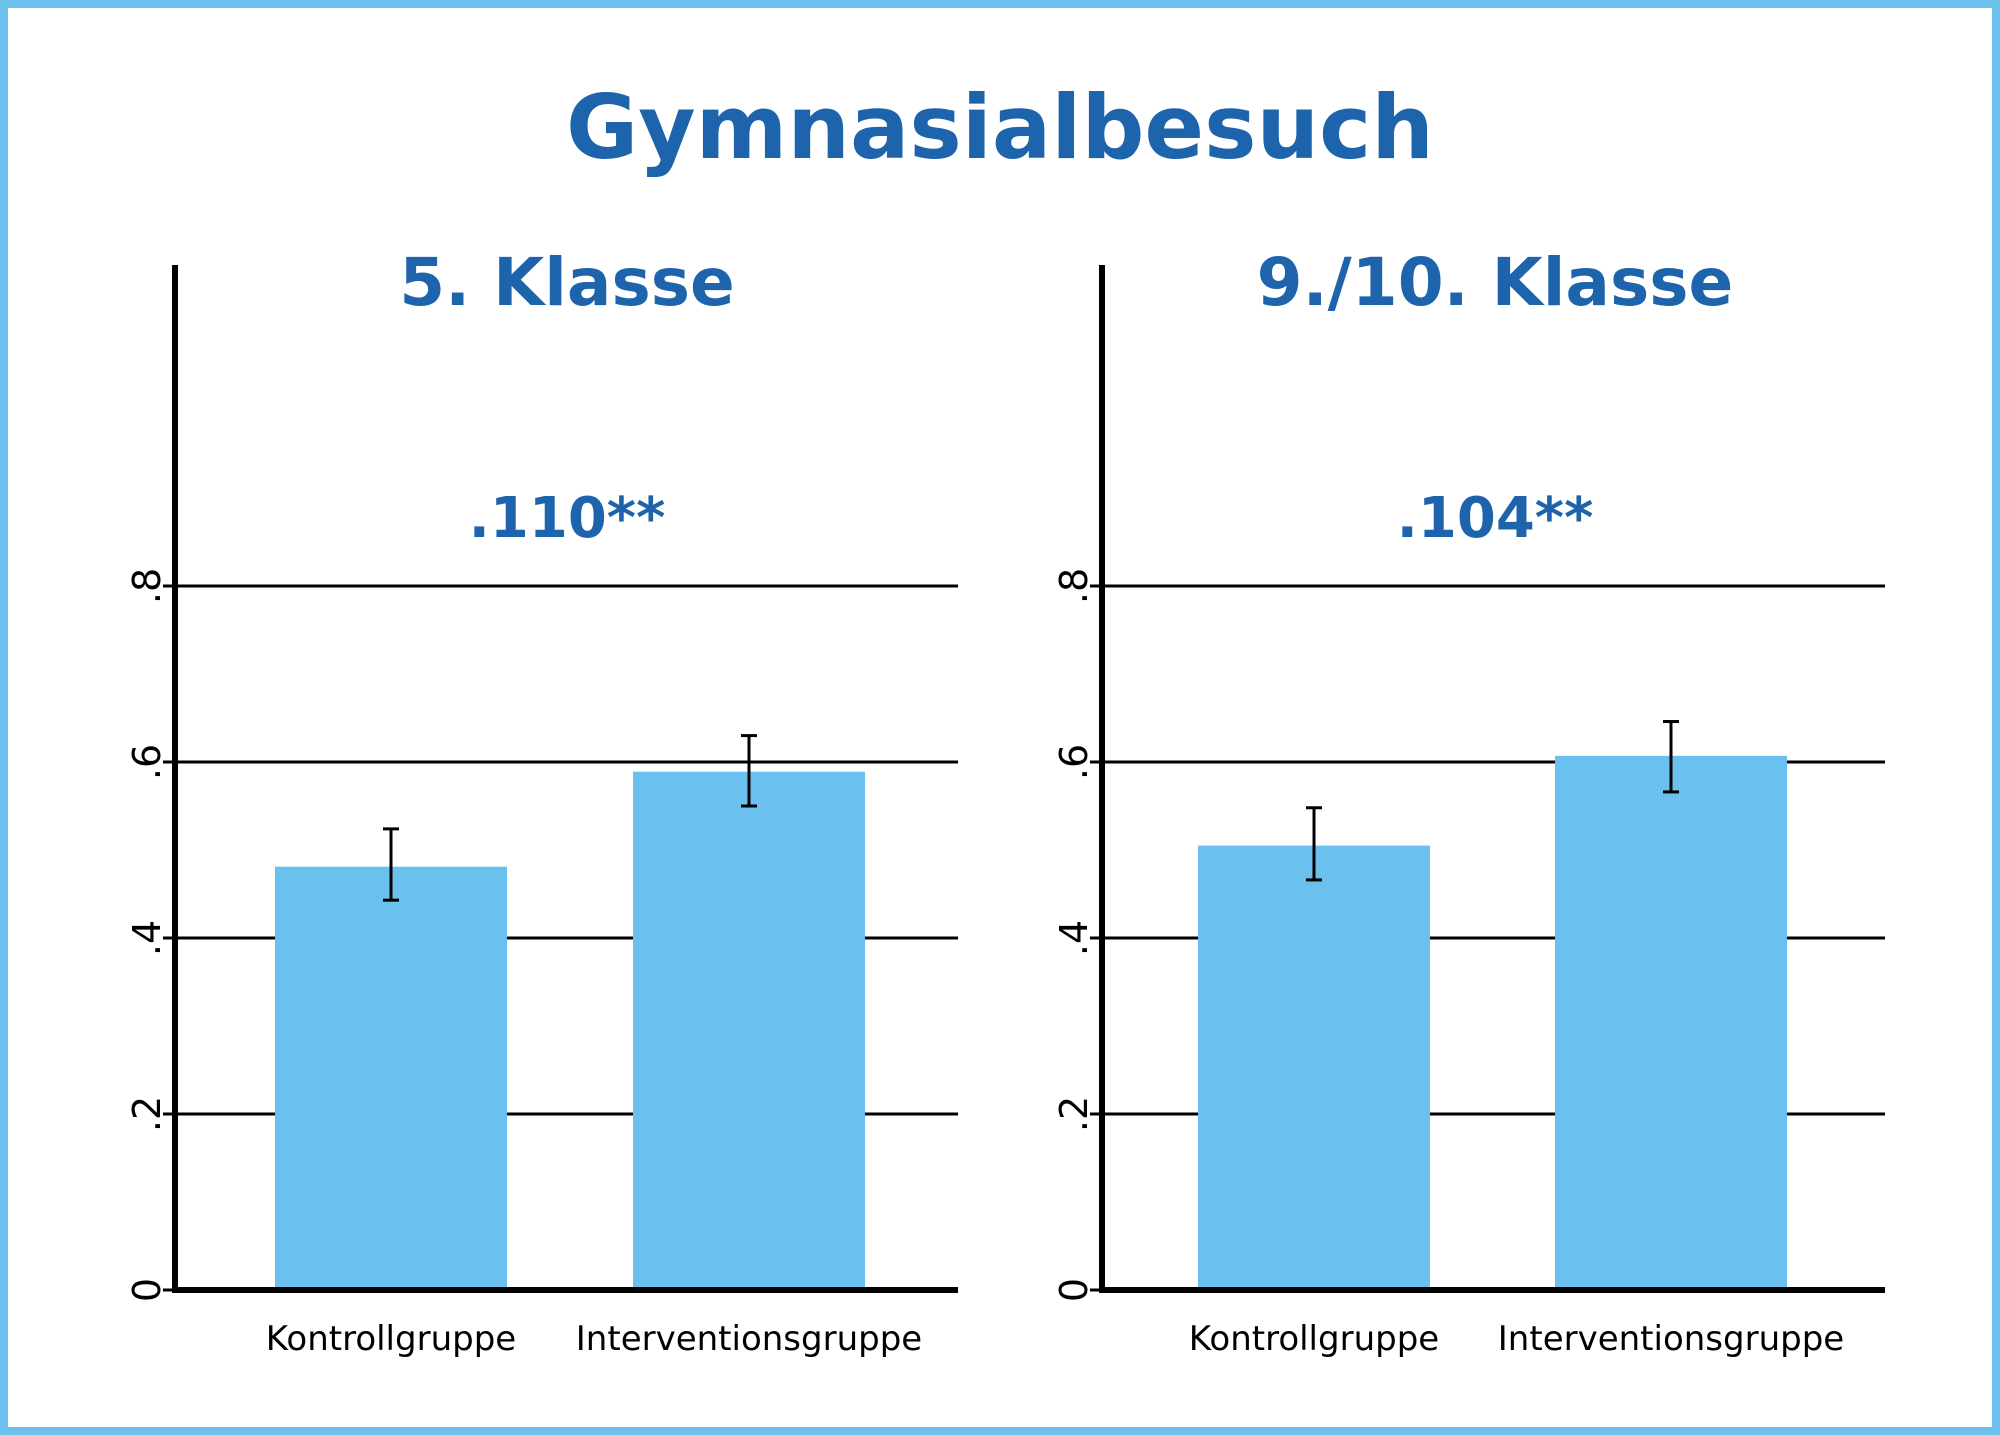 Image resolution: width=2000 pixels, height=1435 pixels. I want to click on chart-title: Gymnasialbesuch, so click(1000, 127).